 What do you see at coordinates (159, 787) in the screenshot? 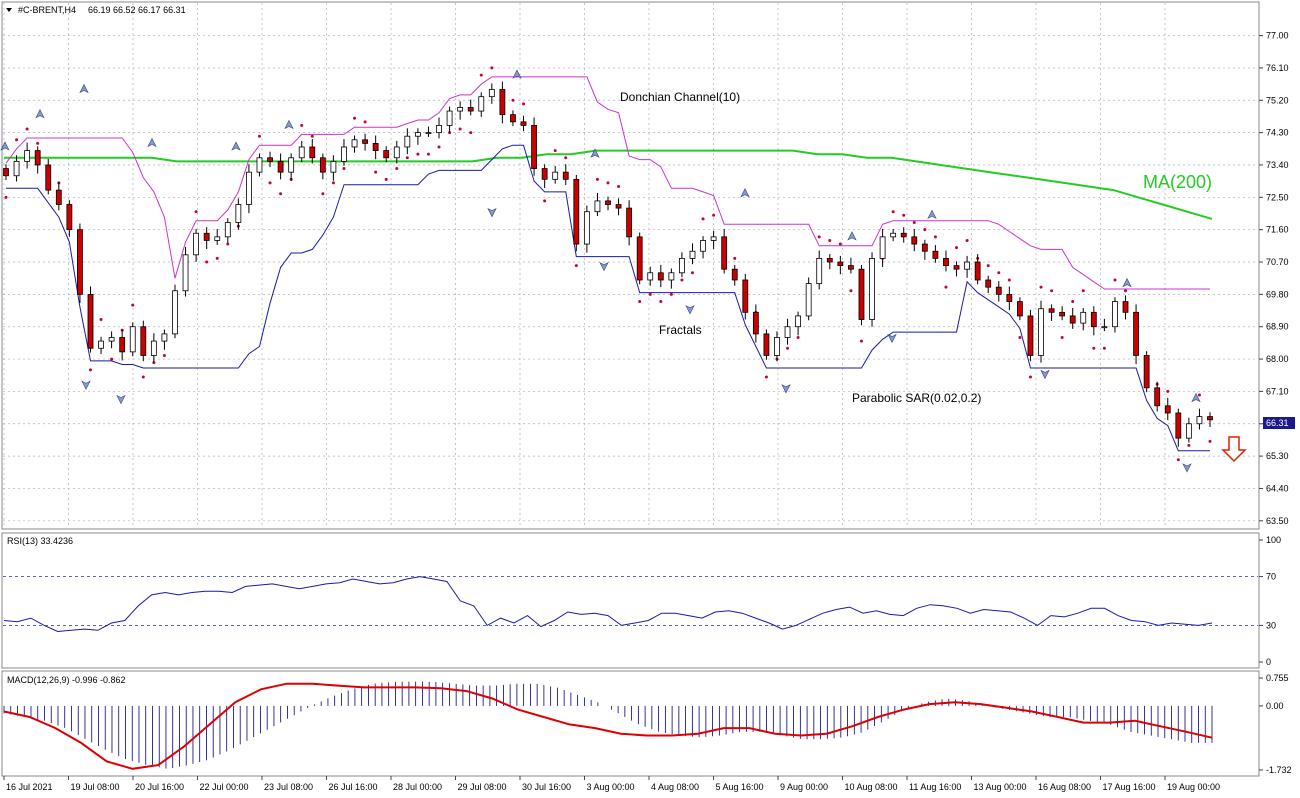
I see `time-tick-label: 20 Jul 16:00` at bounding box center [159, 787].